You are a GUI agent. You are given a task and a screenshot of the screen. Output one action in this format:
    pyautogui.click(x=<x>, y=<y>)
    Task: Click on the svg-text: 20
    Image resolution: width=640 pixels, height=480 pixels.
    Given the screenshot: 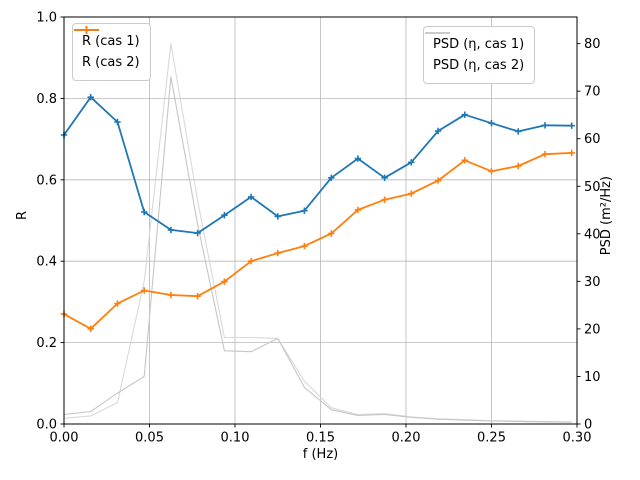 What is the action you would take?
    pyautogui.click(x=592, y=329)
    